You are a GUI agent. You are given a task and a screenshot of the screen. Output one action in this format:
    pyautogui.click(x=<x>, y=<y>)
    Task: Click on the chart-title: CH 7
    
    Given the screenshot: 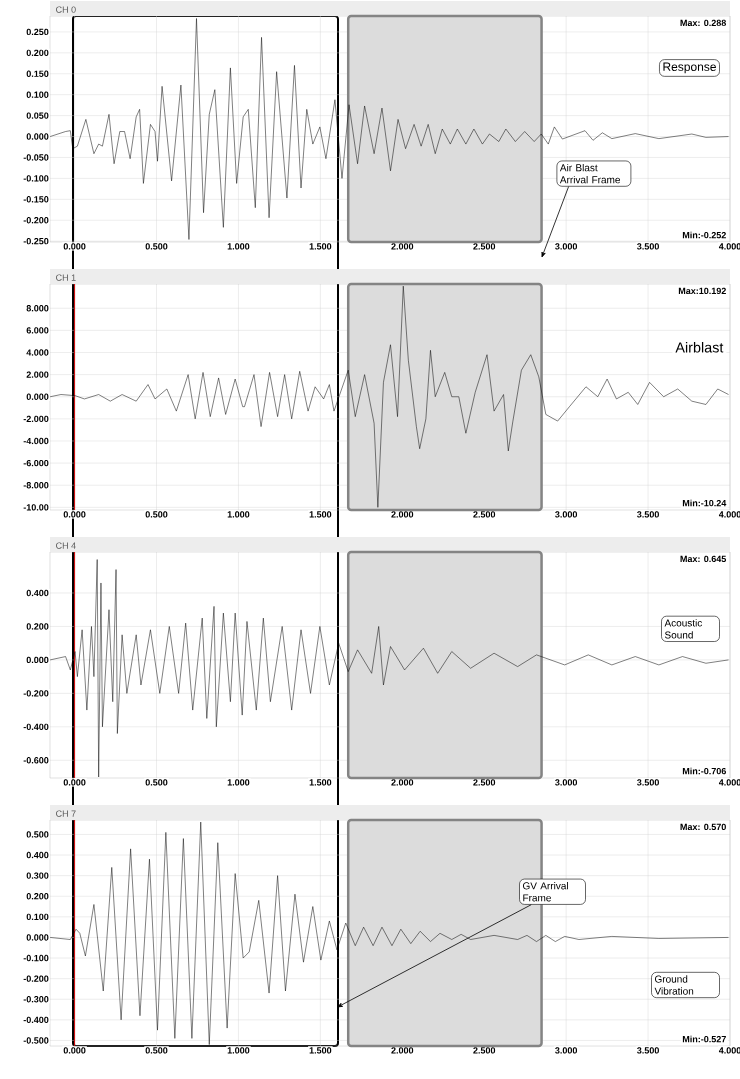 What is the action you would take?
    pyautogui.click(x=66, y=813)
    